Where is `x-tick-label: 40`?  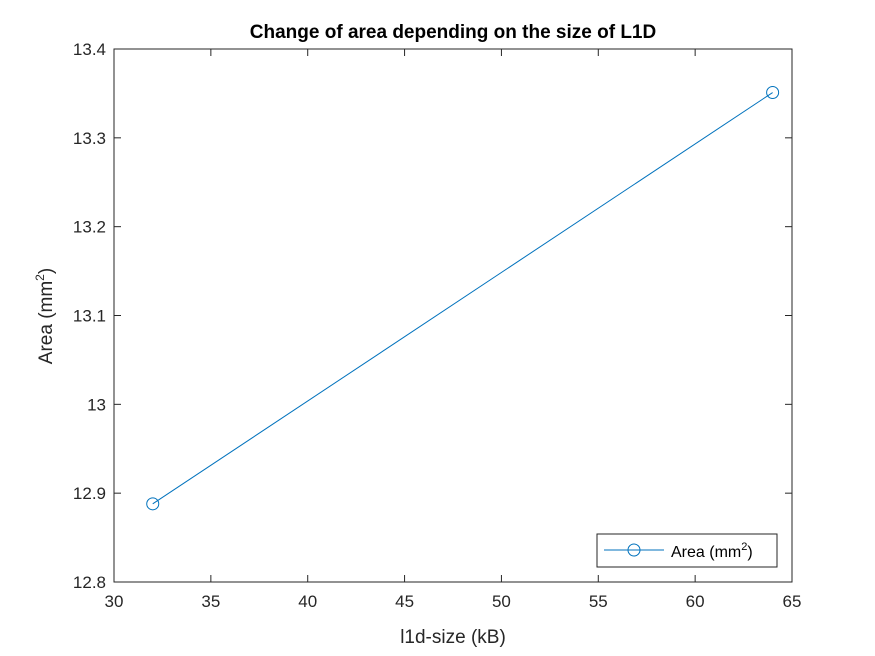 x-tick-label: 40 is located at coordinates (307, 601).